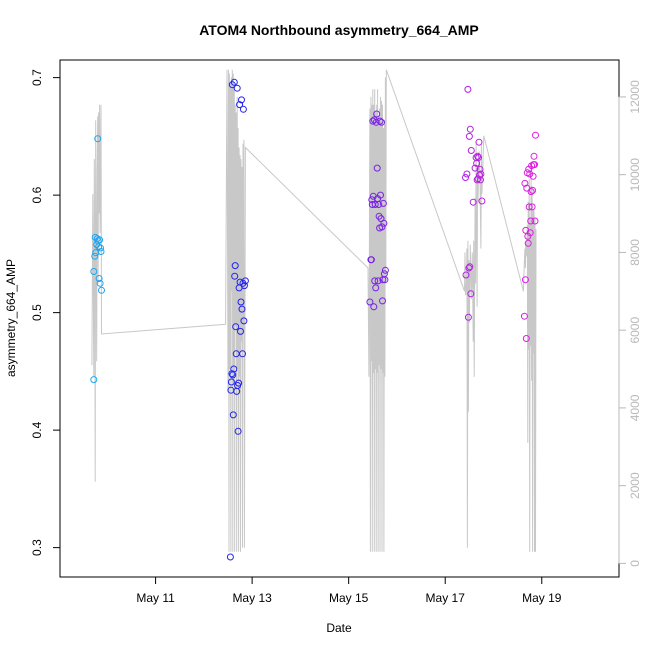  What do you see at coordinates (37, 429) in the screenshot?
I see `y-tick-label: 0.4` at bounding box center [37, 429].